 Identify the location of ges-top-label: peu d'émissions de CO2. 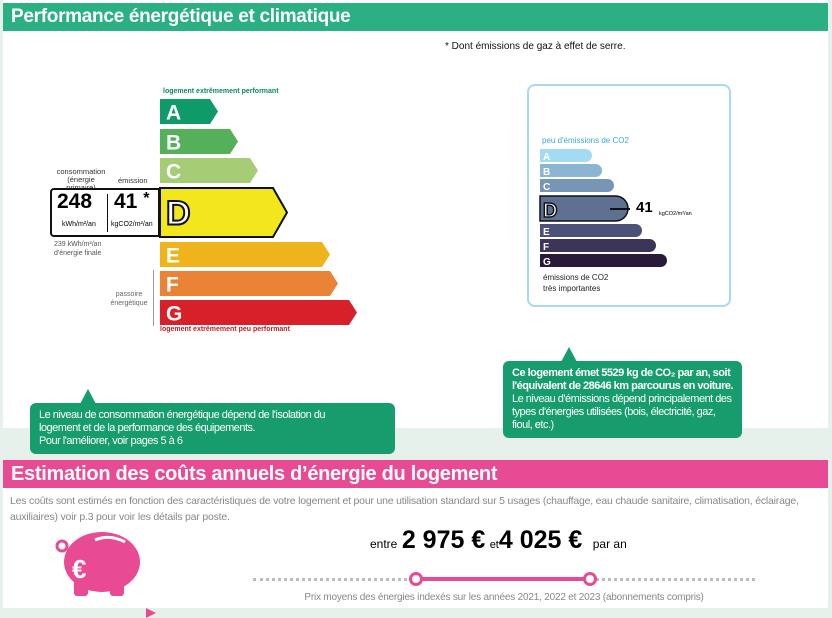
(585, 140).